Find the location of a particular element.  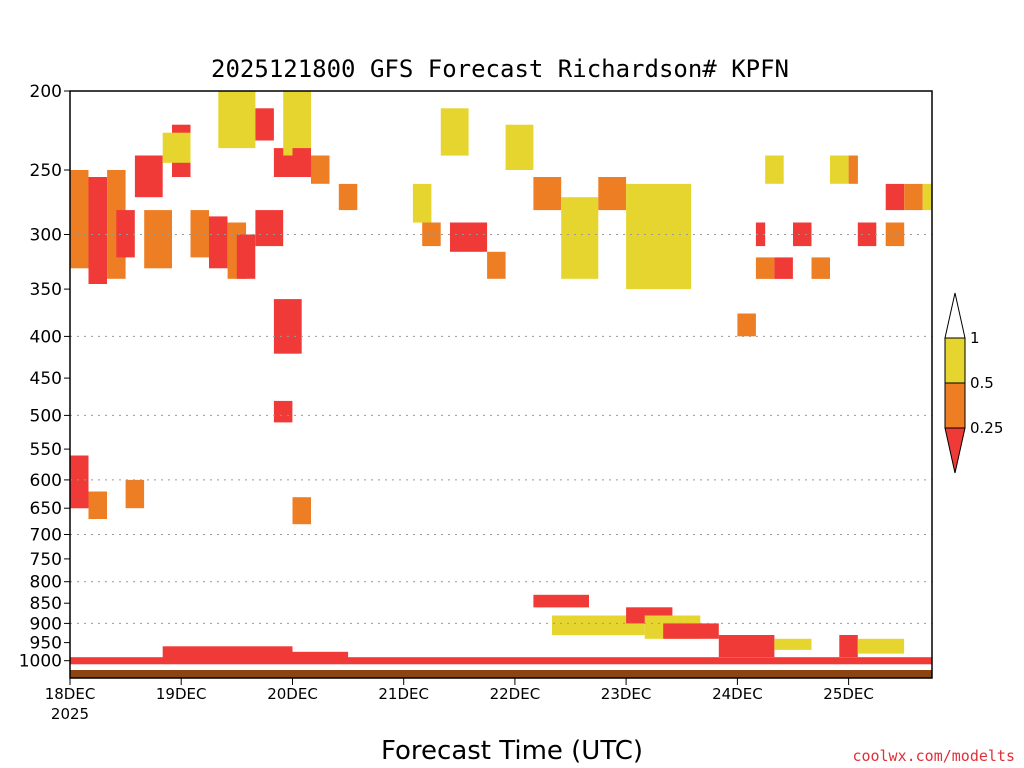

y-tick-label: 400 is located at coordinates (46, 337).